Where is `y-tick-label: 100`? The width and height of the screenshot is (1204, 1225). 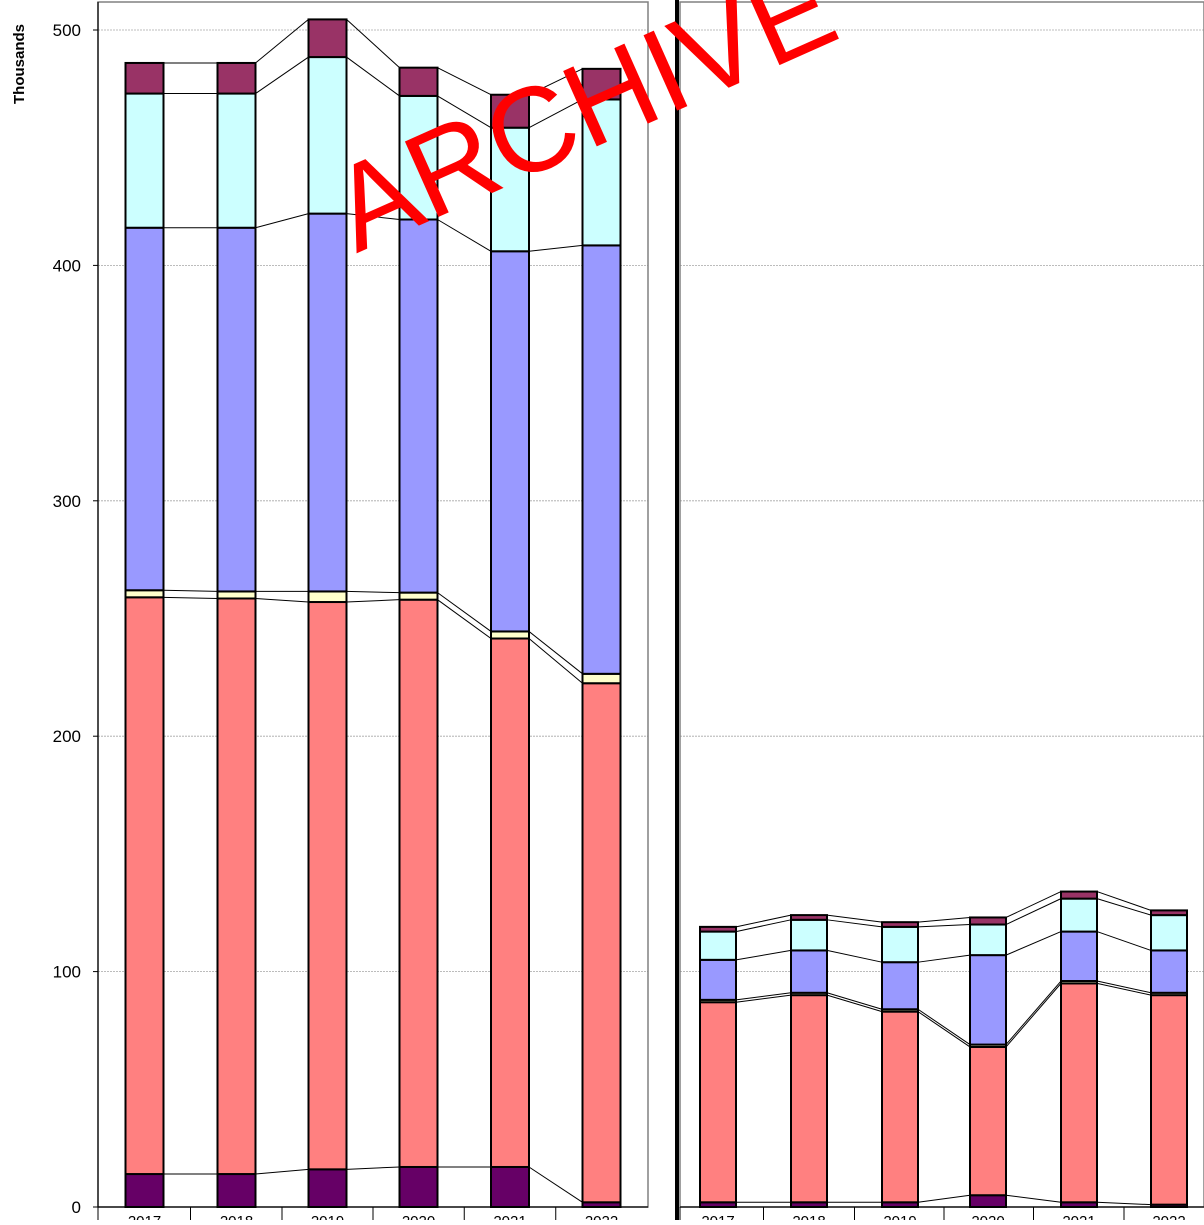 y-tick-label: 100 is located at coordinates (67, 972).